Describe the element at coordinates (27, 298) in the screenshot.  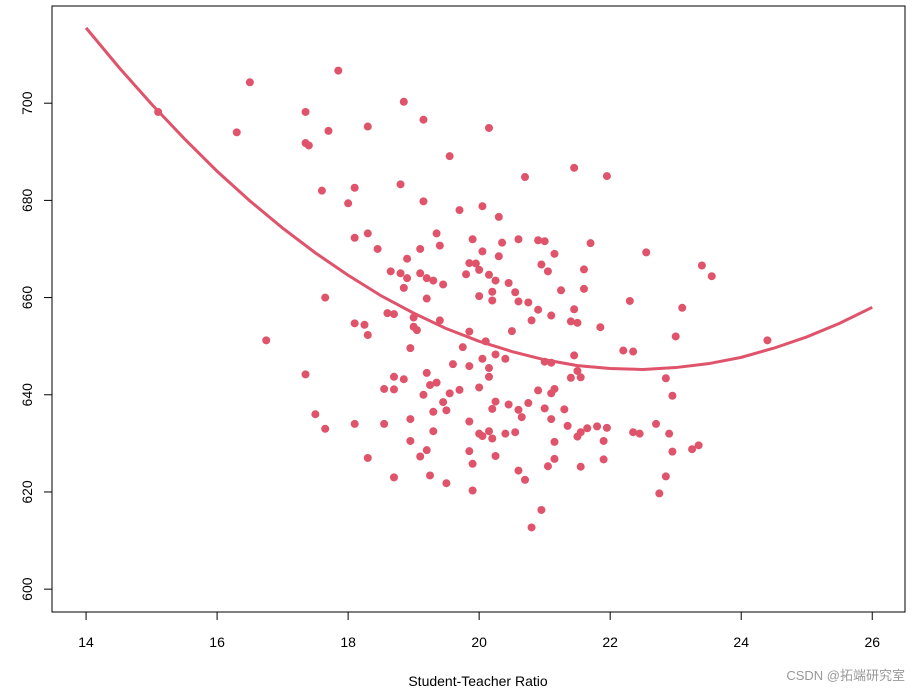
I see `y-tick-label: 660` at that location.